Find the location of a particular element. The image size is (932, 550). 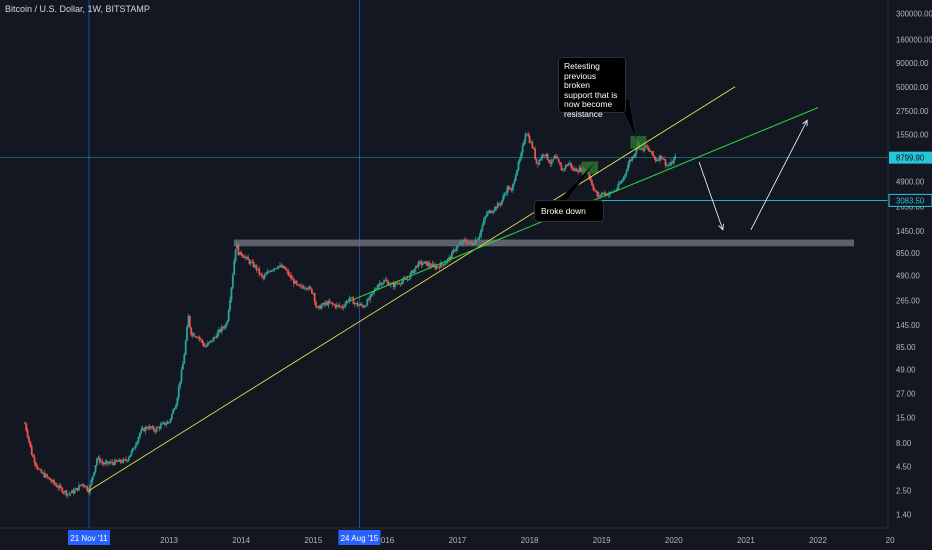

price-tick-label: 4.50 is located at coordinates (904, 467).